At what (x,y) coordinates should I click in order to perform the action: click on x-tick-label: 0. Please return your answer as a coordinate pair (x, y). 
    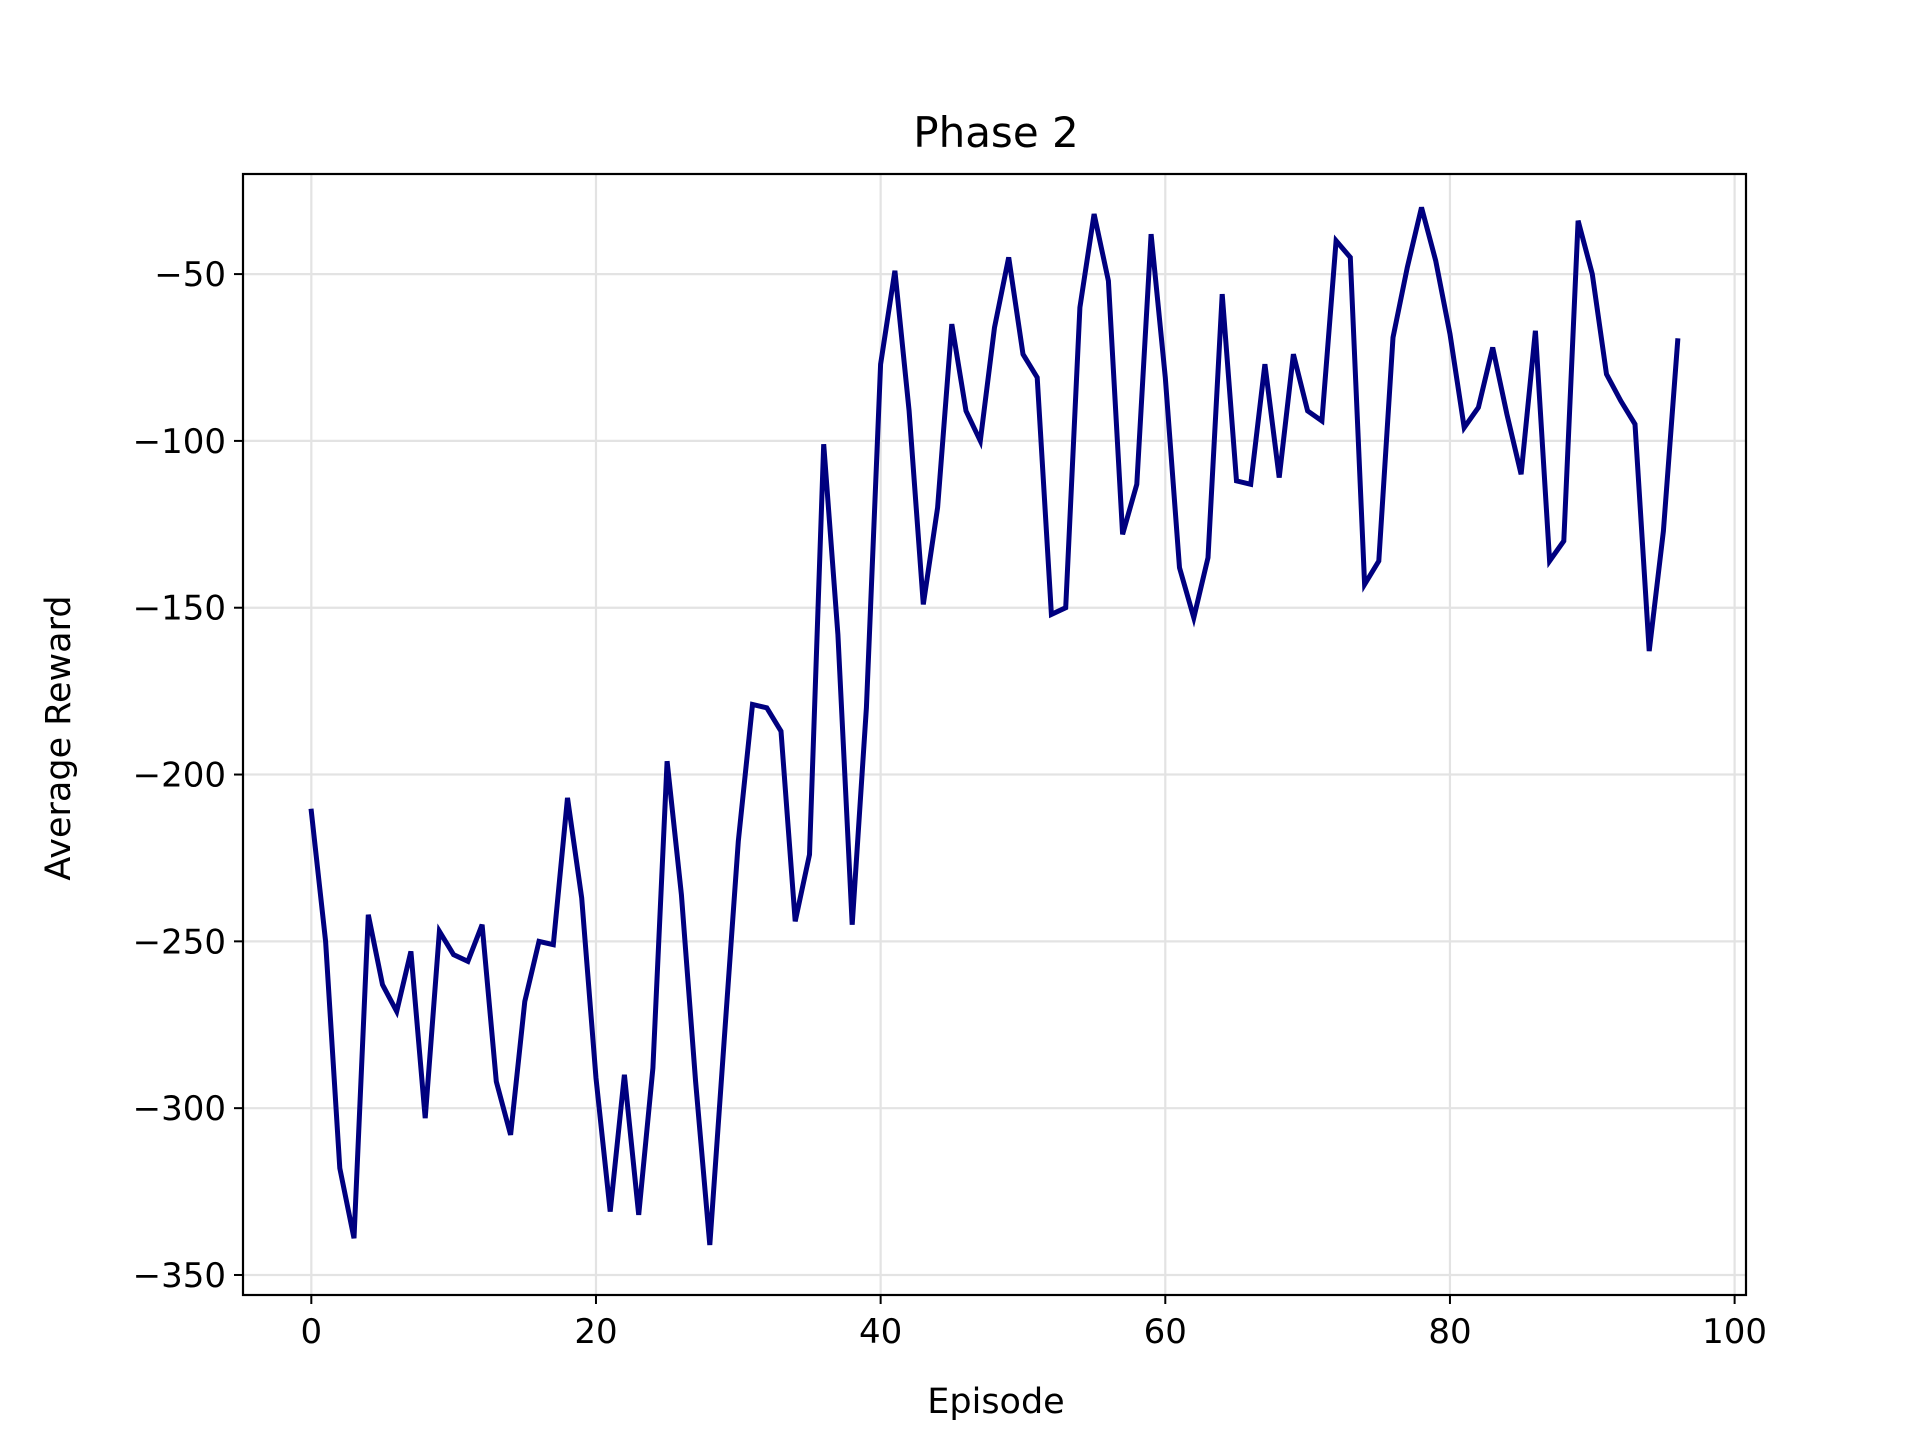
    Looking at the image, I should click on (311, 1332).